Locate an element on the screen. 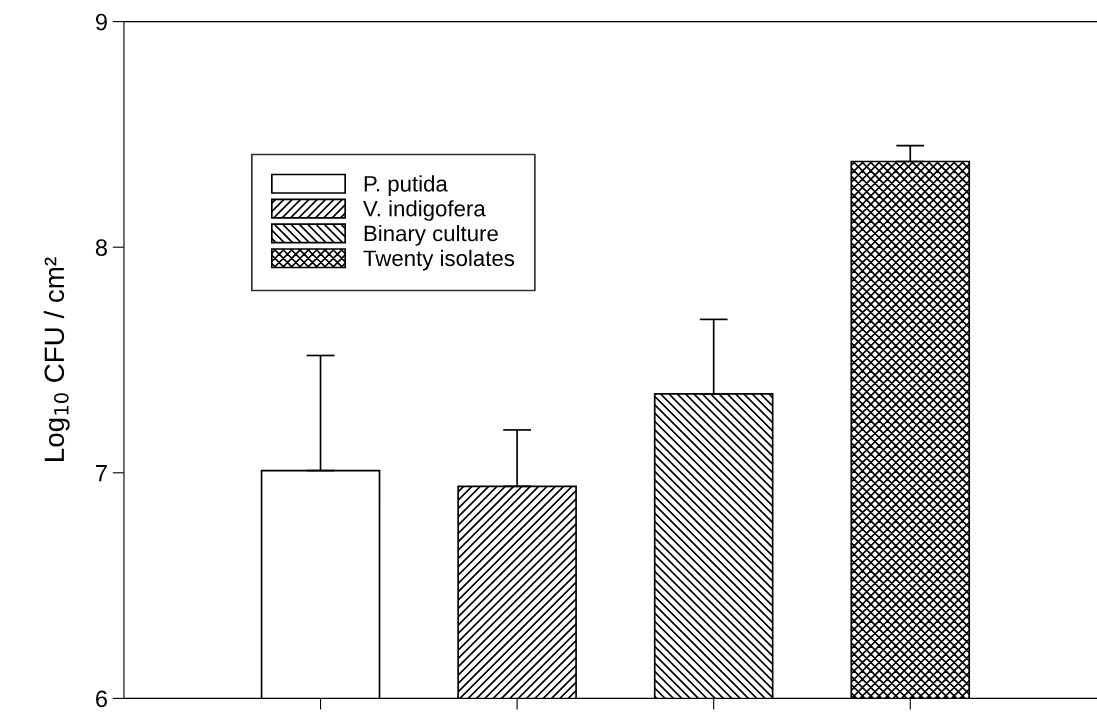 Image resolution: width=1097 pixels, height=720 pixels. legend-label: V. indigofera is located at coordinates (424, 210).